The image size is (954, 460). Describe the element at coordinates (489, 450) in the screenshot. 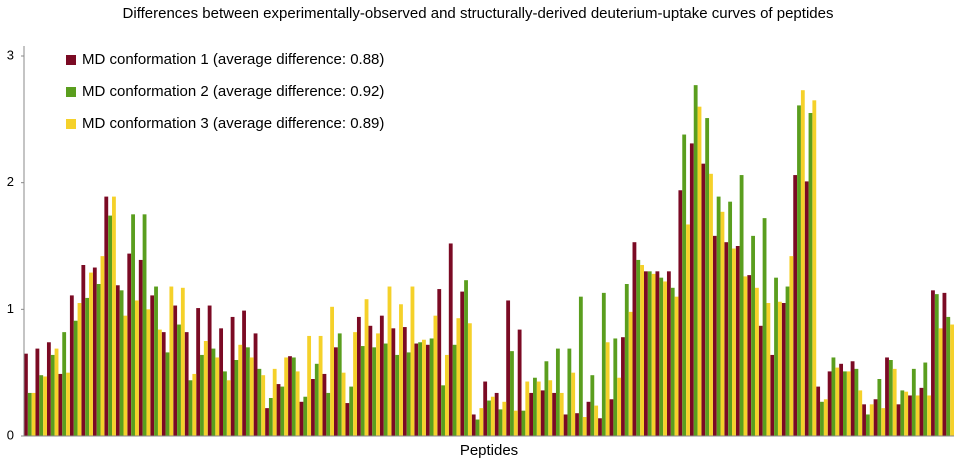

I see `x-axis-label: Peptides` at that location.